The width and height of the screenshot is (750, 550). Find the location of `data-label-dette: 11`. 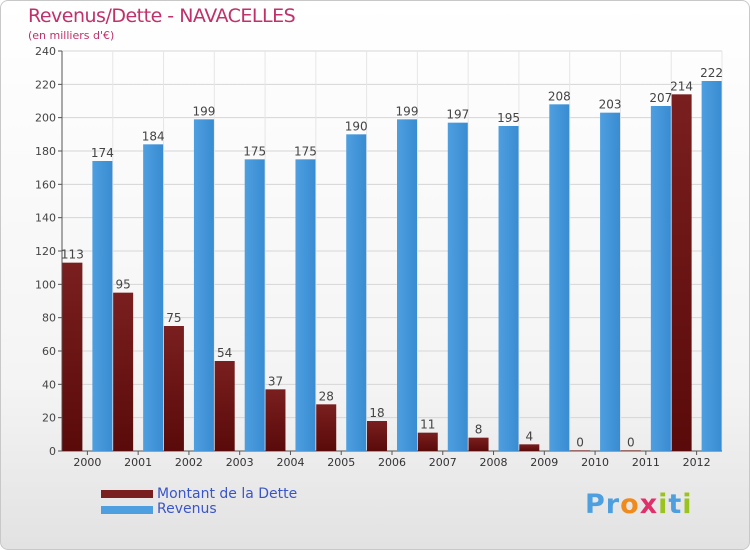

data-label-dette: 11 is located at coordinates (427, 425).